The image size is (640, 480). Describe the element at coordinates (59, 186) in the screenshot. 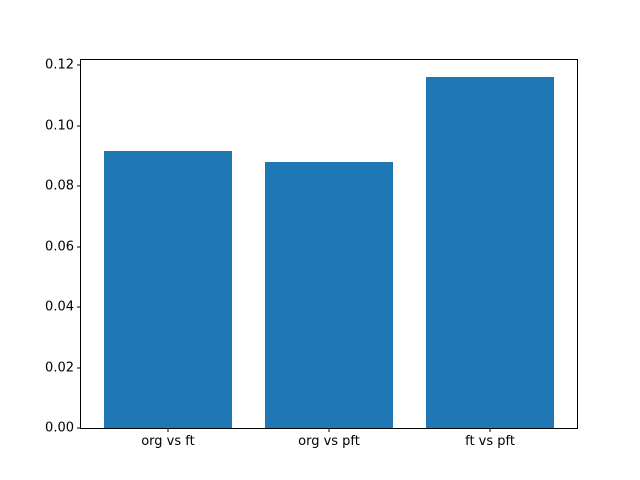

I see `y-tick-label: 0.08` at that location.